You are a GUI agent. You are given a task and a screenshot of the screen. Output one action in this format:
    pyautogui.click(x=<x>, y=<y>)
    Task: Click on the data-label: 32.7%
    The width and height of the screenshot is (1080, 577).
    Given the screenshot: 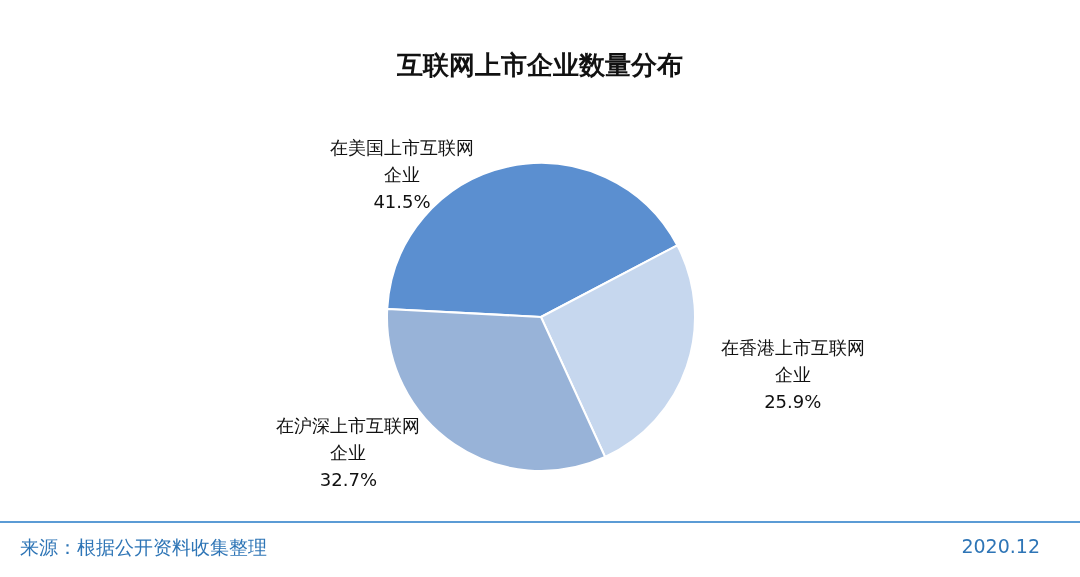 What is the action you would take?
    pyautogui.click(x=348, y=480)
    